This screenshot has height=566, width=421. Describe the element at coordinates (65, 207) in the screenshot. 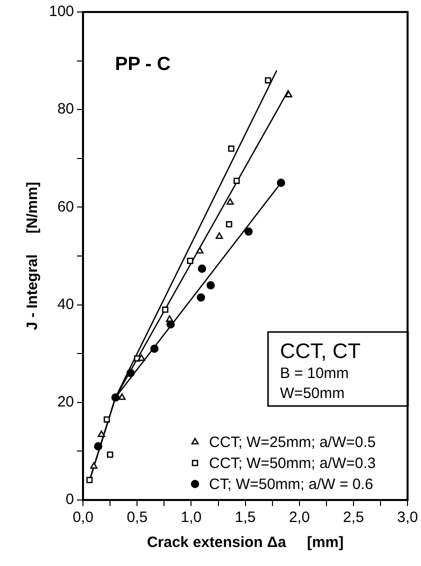

I see `y-tick-label: 60` at that location.